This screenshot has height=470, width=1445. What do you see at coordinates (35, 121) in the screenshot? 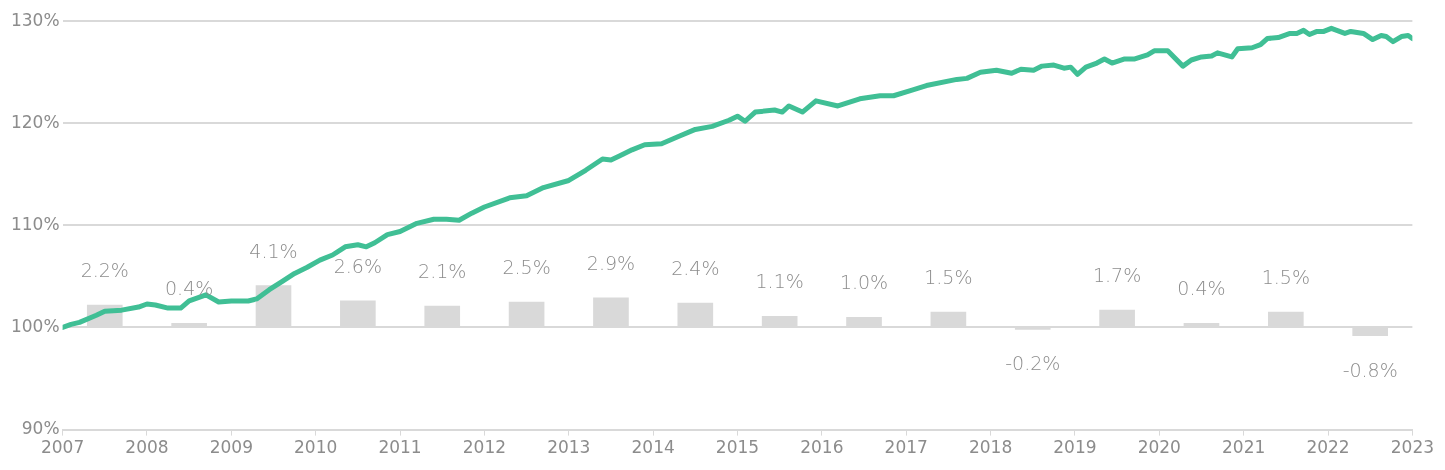
I see `y-tick-label: 120%` at bounding box center [35, 121].